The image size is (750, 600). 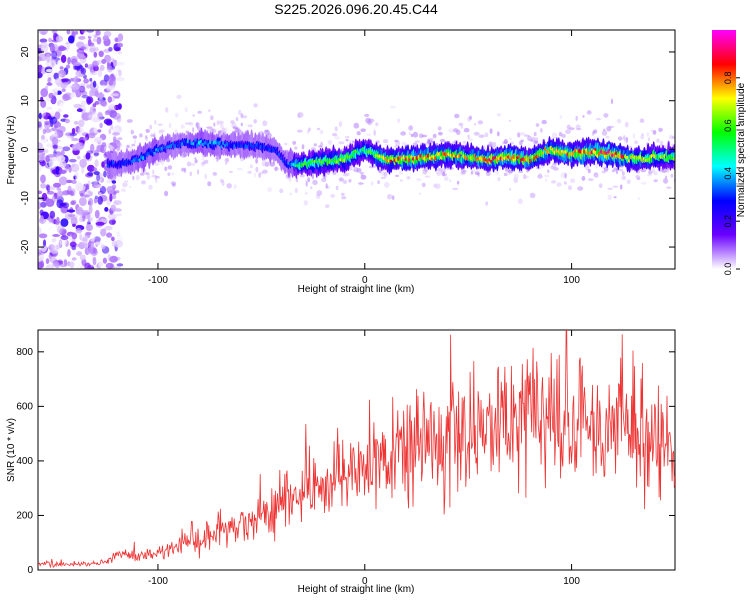 What do you see at coordinates (356, 589) in the screenshot?
I see `snr-x-label: Height of straight line (km)` at bounding box center [356, 589].